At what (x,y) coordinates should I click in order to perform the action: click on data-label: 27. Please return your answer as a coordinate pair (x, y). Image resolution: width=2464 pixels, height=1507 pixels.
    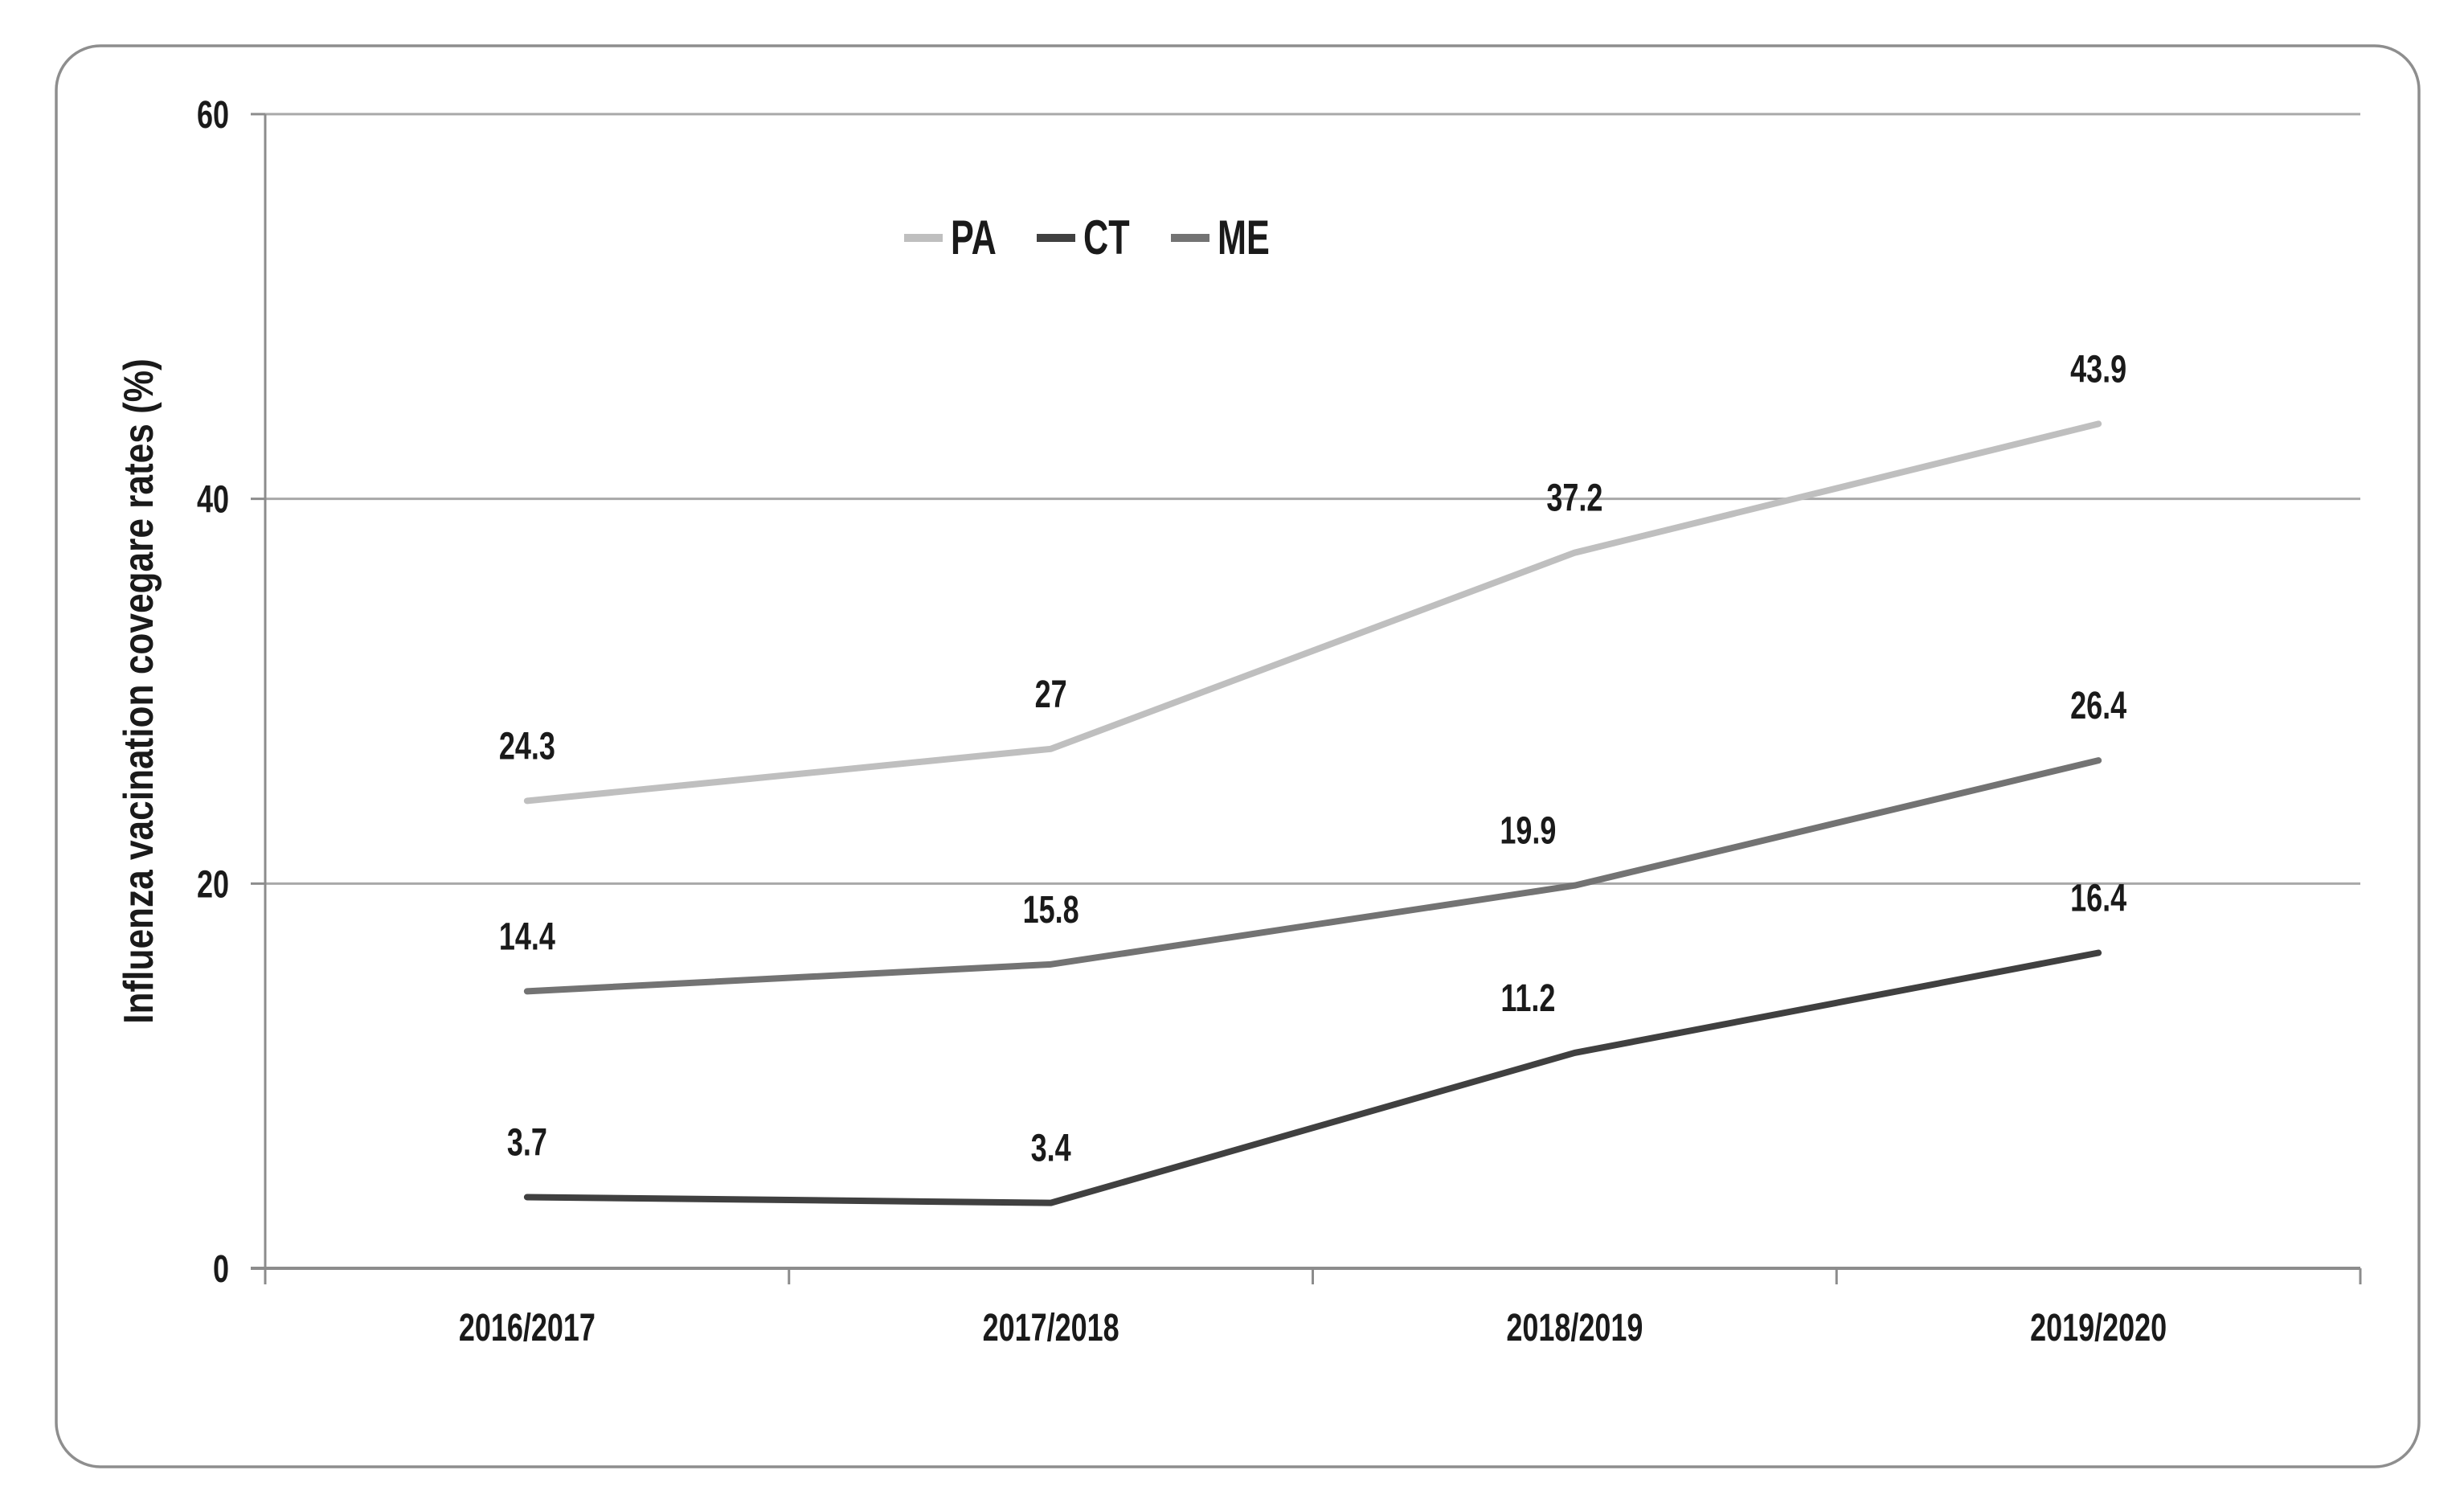
    Looking at the image, I should click on (1051, 694).